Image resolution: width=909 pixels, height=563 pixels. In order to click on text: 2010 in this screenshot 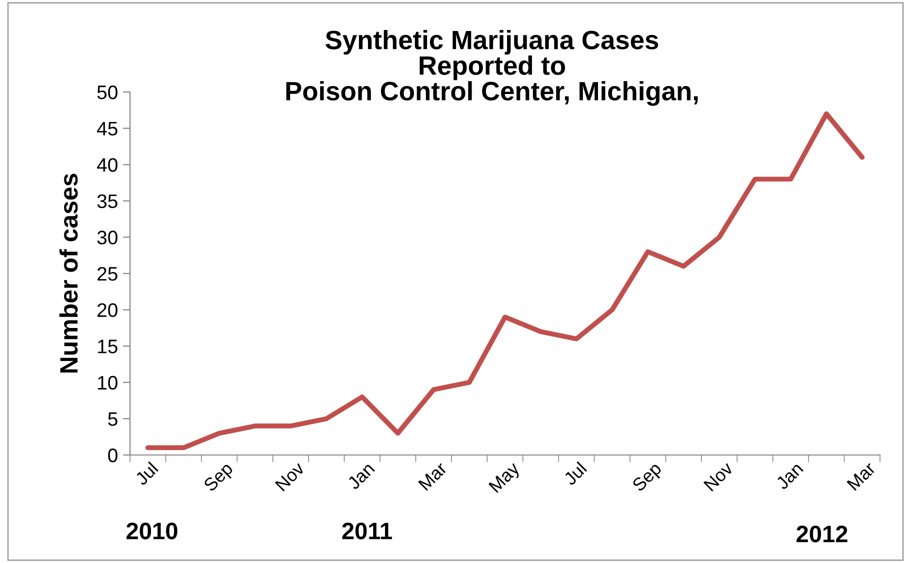, I will do `click(152, 531)`.